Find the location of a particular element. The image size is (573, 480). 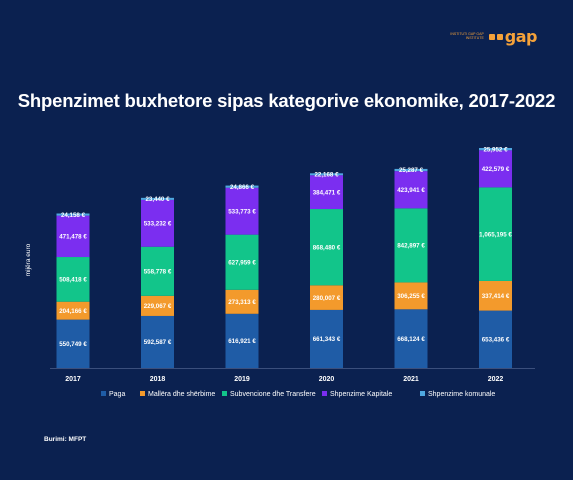

source-note: Burimi: MFPT is located at coordinates (65, 439).